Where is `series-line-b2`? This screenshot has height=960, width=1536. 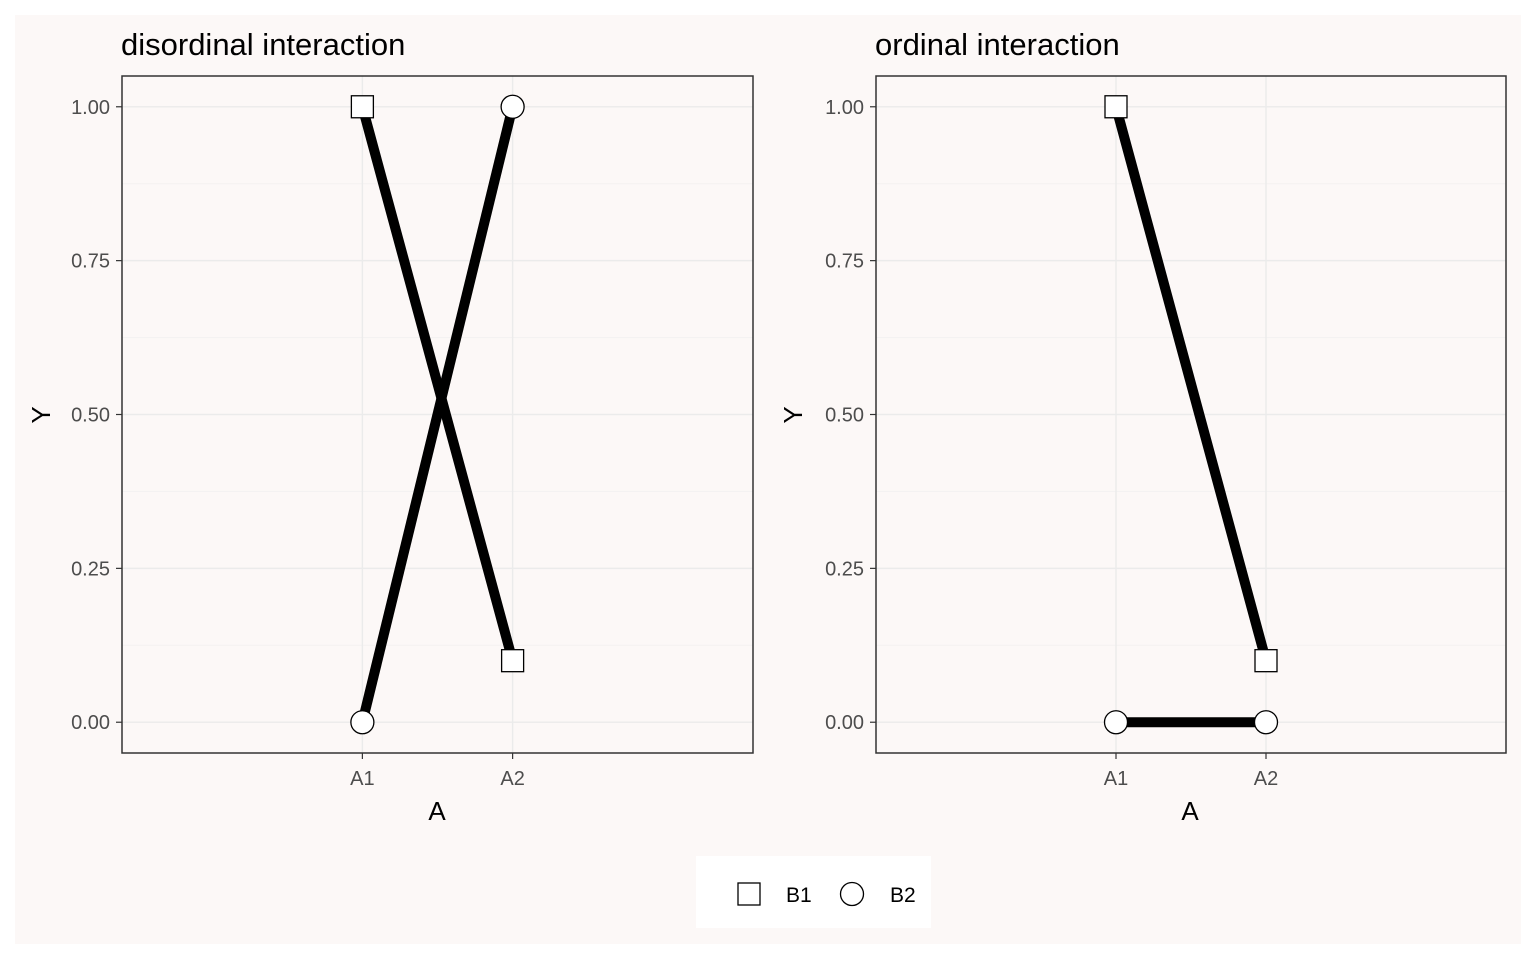
series-line-b2 is located at coordinates (437, 414).